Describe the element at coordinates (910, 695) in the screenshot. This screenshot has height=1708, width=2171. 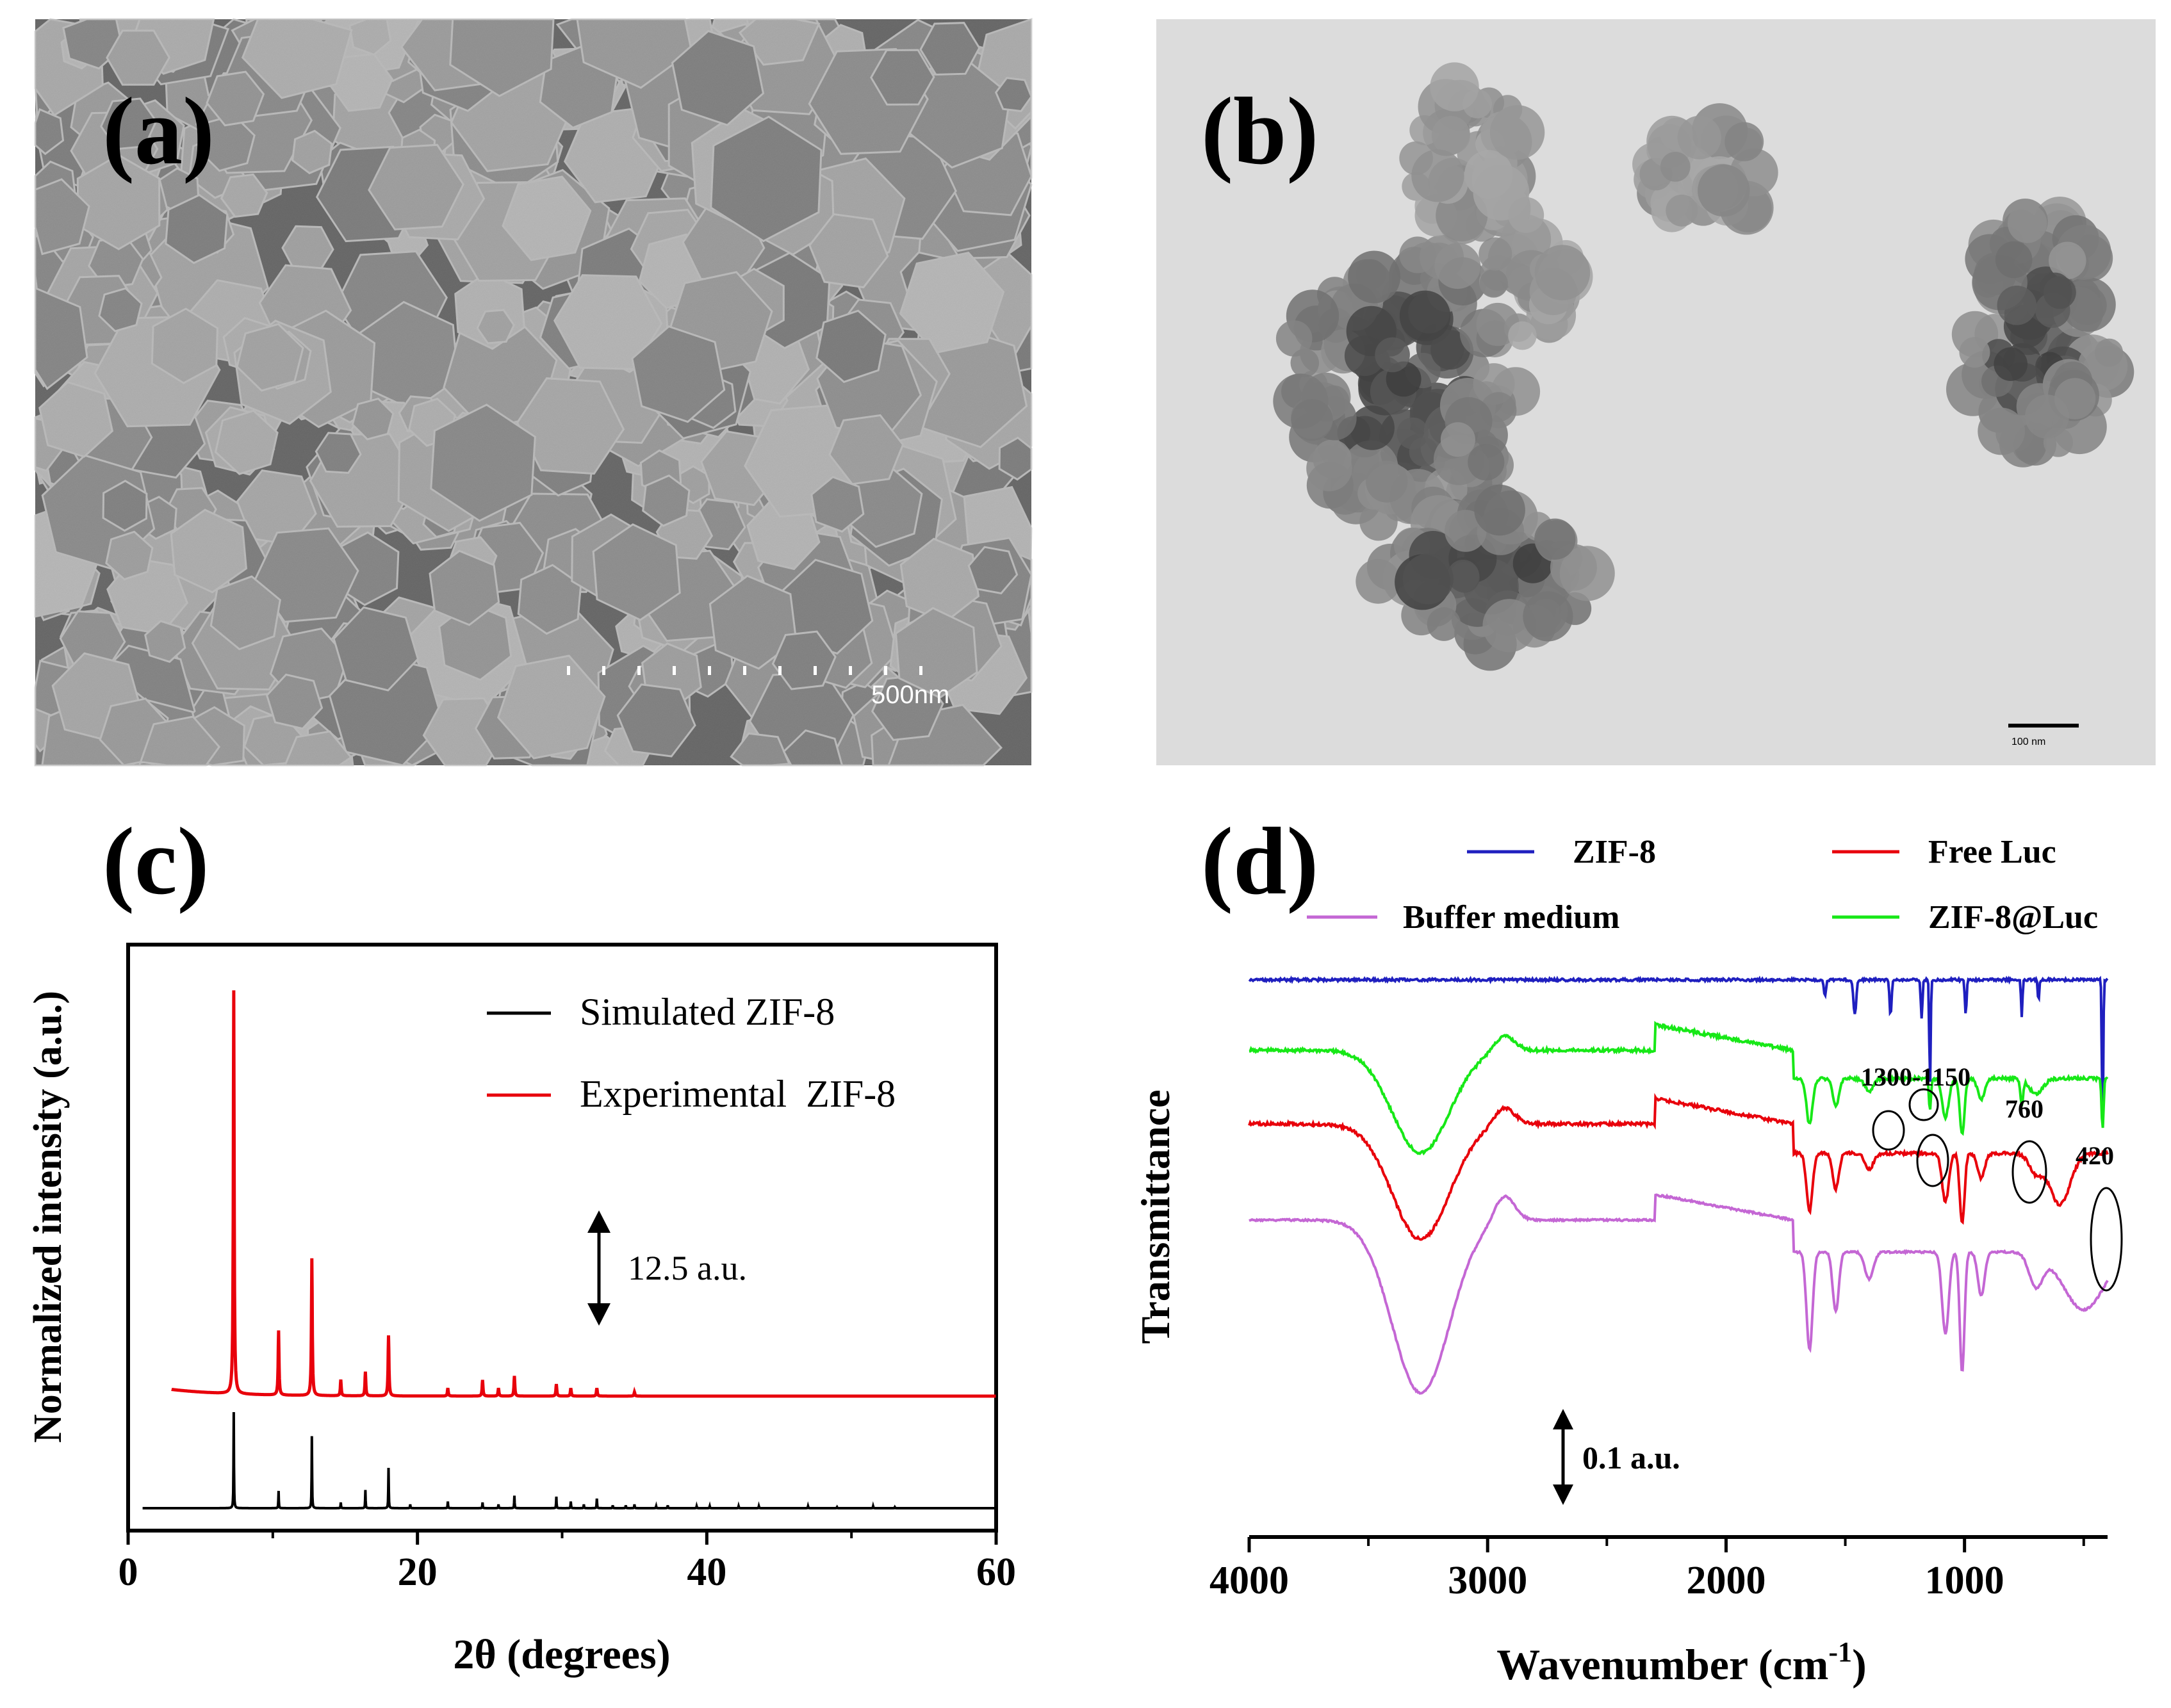
I see `sem-scale-label: 500nm` at that location.